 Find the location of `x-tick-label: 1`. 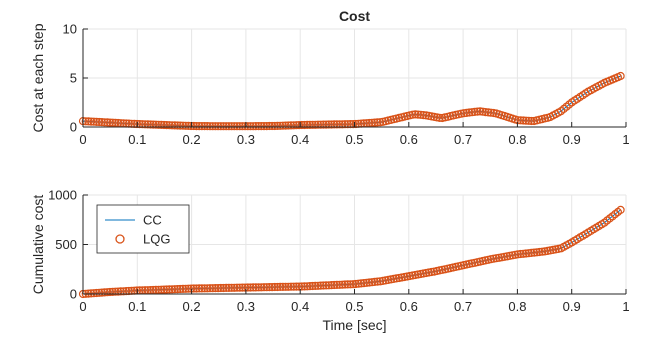

x-tick-label: 1 is located at coordinates (625, 139).